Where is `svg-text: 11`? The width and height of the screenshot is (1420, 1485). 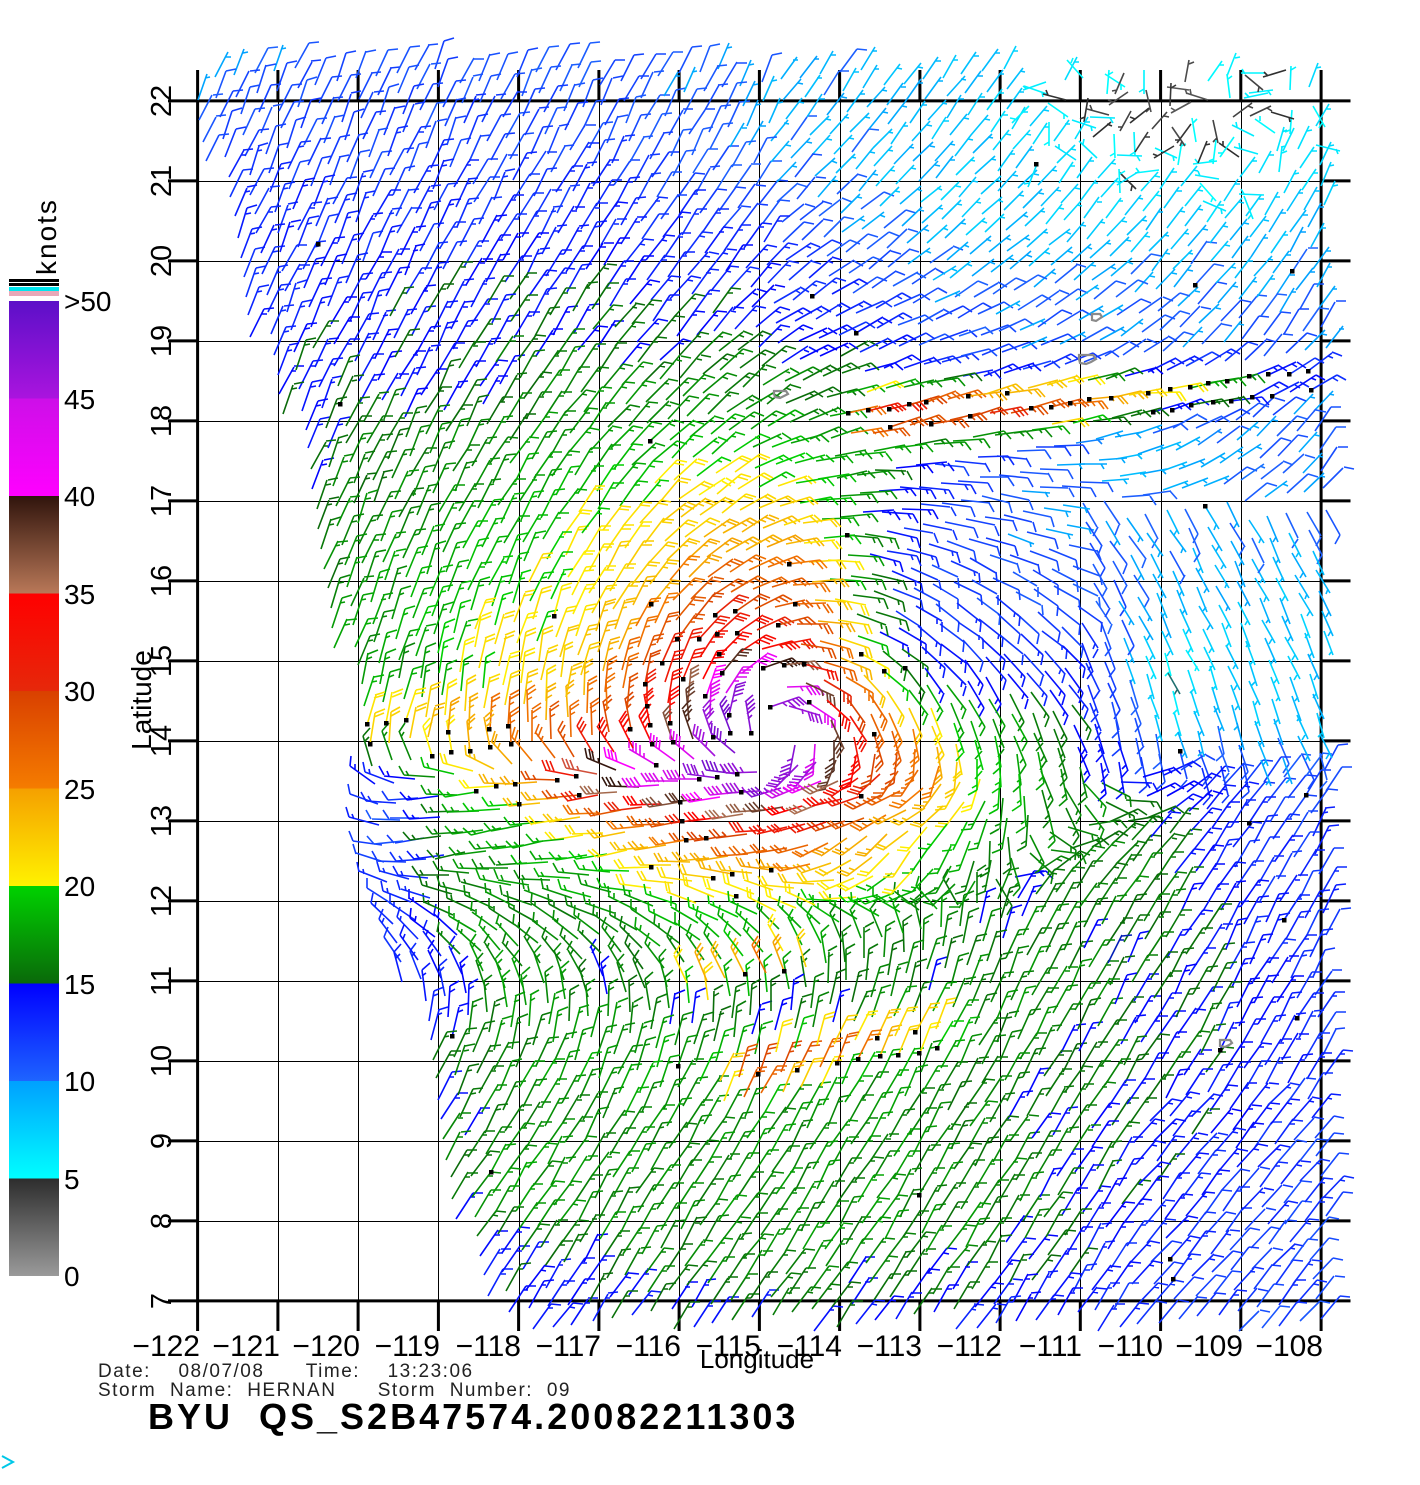 svg-text: 11 is located at coordinates (162, 981).